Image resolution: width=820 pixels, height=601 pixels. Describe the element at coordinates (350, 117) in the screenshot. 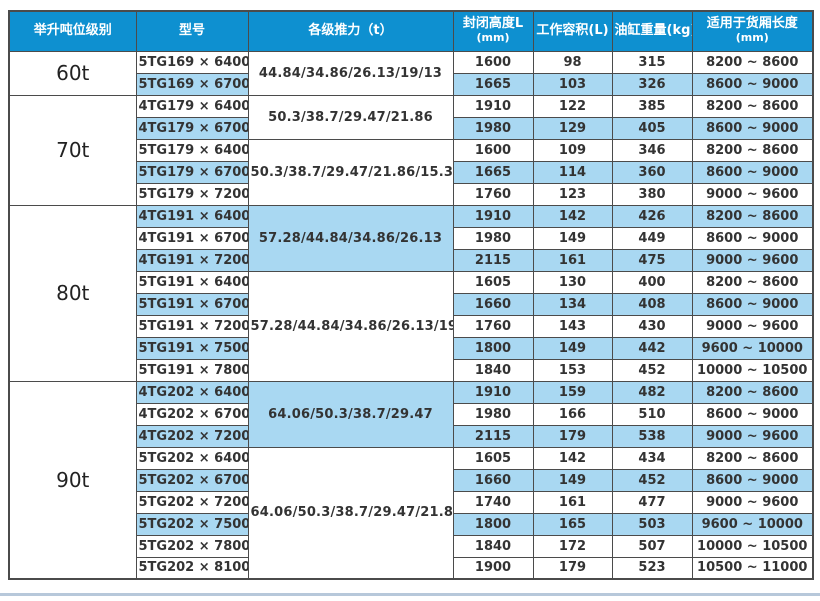

I see `thrust-cell: 50.3/38.7/29.47/21.86` at that location.